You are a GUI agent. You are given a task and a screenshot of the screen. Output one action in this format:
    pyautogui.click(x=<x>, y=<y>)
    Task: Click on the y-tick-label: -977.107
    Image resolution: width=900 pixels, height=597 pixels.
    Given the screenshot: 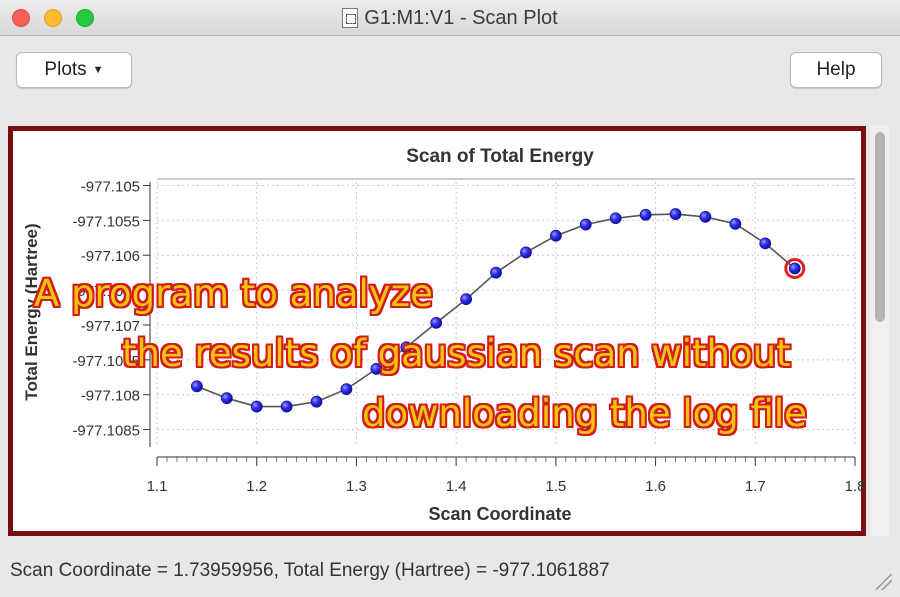 What is the action you would take?
    pyautogui.click(x=110, y=326)
    